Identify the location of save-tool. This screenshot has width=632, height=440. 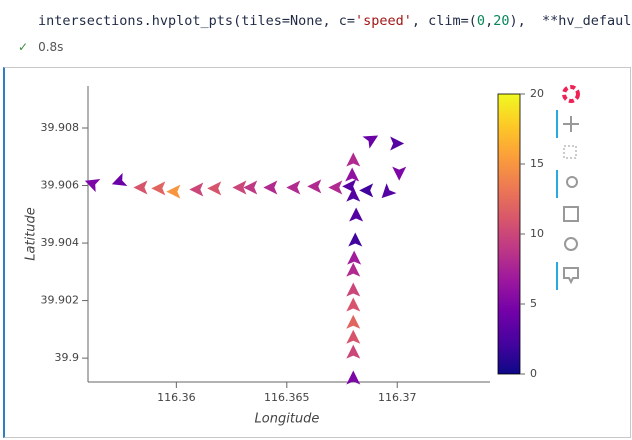
(571, 214).